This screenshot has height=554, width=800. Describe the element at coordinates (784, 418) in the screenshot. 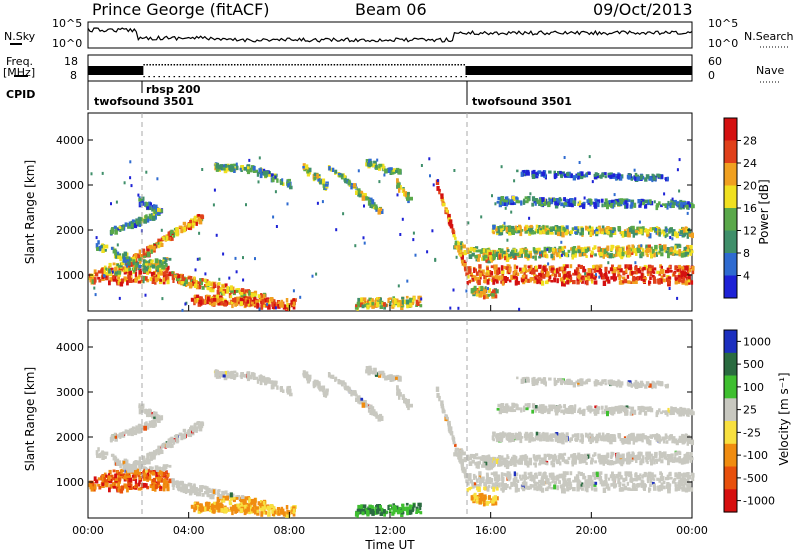

I see `velocity-colorbar-label: Velocity [m s⁻¹]` at that location.